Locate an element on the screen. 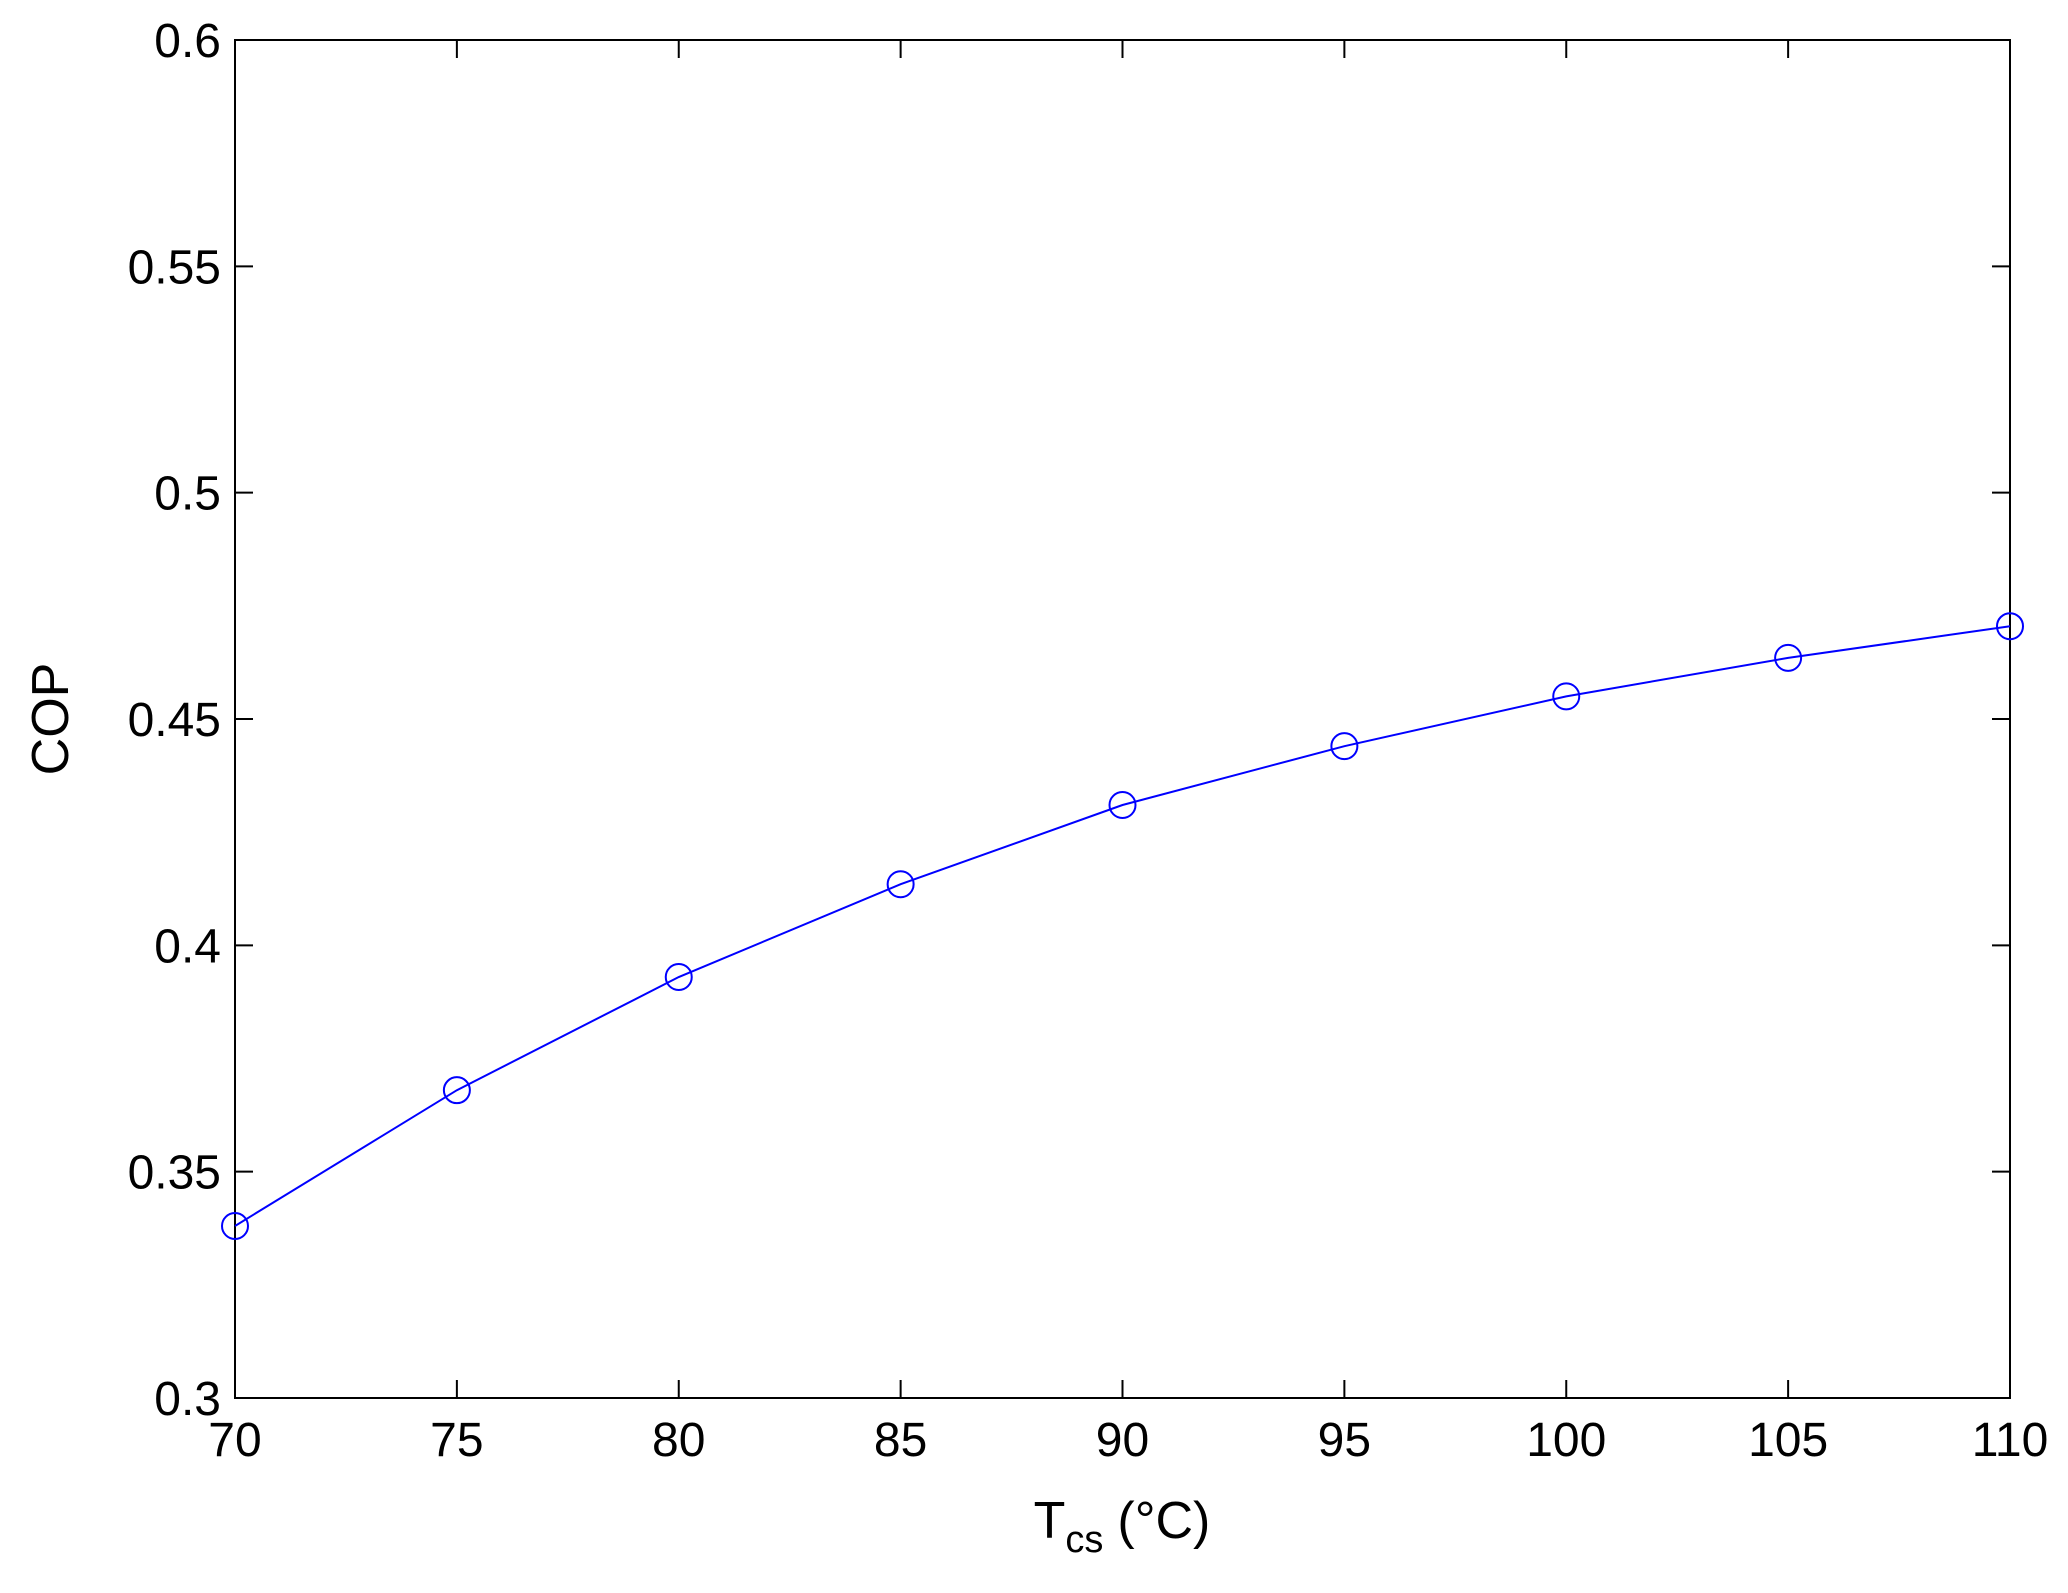 The height and width of the screenshot is (1593, 2068). y-tick-label: 0.45 is located at coordinates (174, 720).